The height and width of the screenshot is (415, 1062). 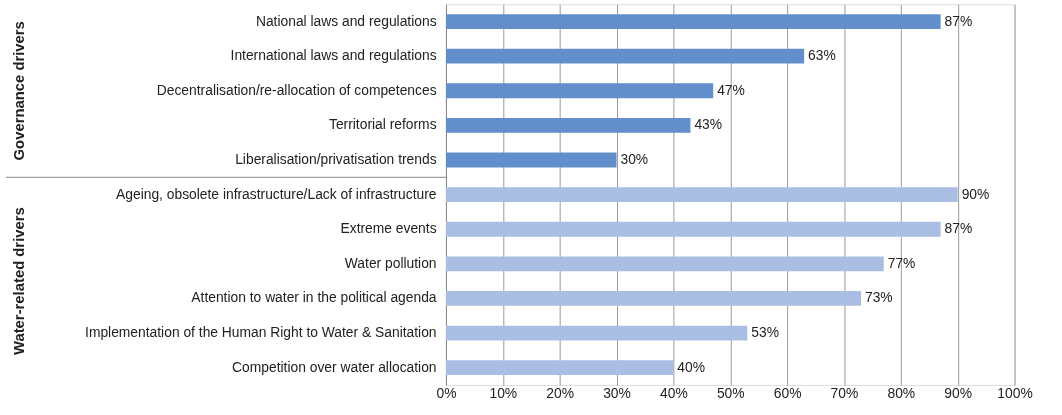 What do you see at coordinates (822, 55) in the screenshot?
I see `data-label: 63%` at bounding box center [822, 55].